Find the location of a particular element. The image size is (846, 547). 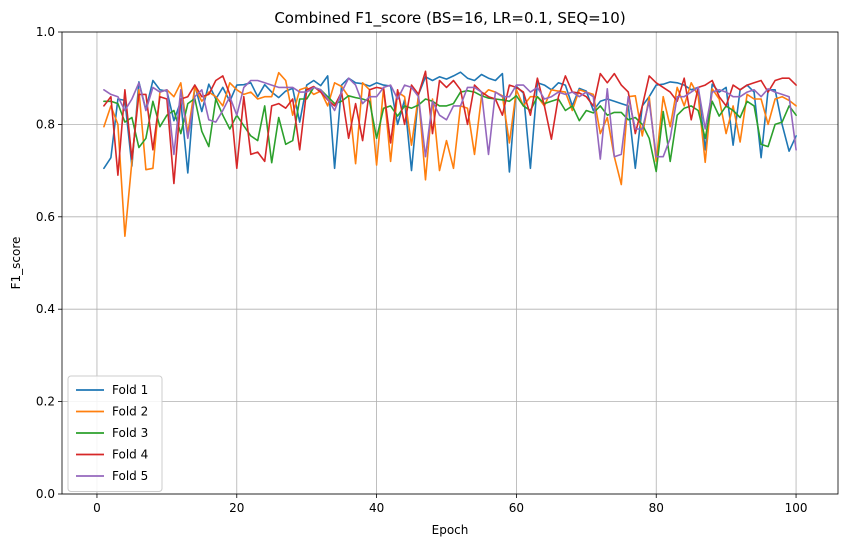

y-axis-label: F1_score is located at coordinates (16, 263).